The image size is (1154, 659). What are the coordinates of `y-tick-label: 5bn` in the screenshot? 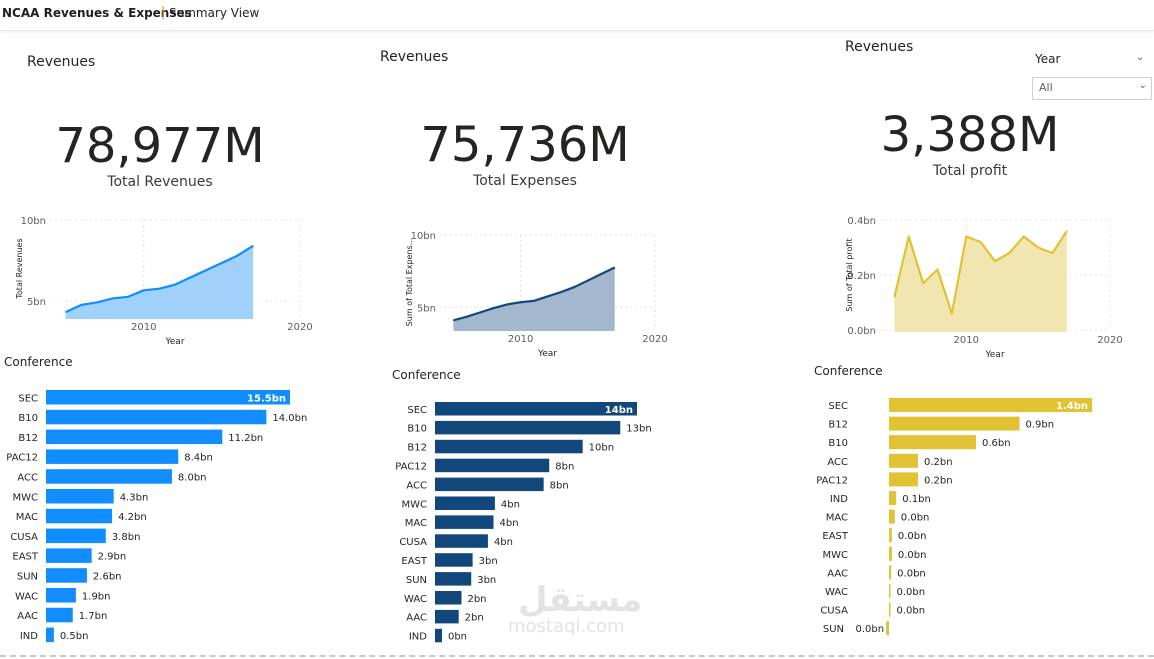 It's located at (36, 302).